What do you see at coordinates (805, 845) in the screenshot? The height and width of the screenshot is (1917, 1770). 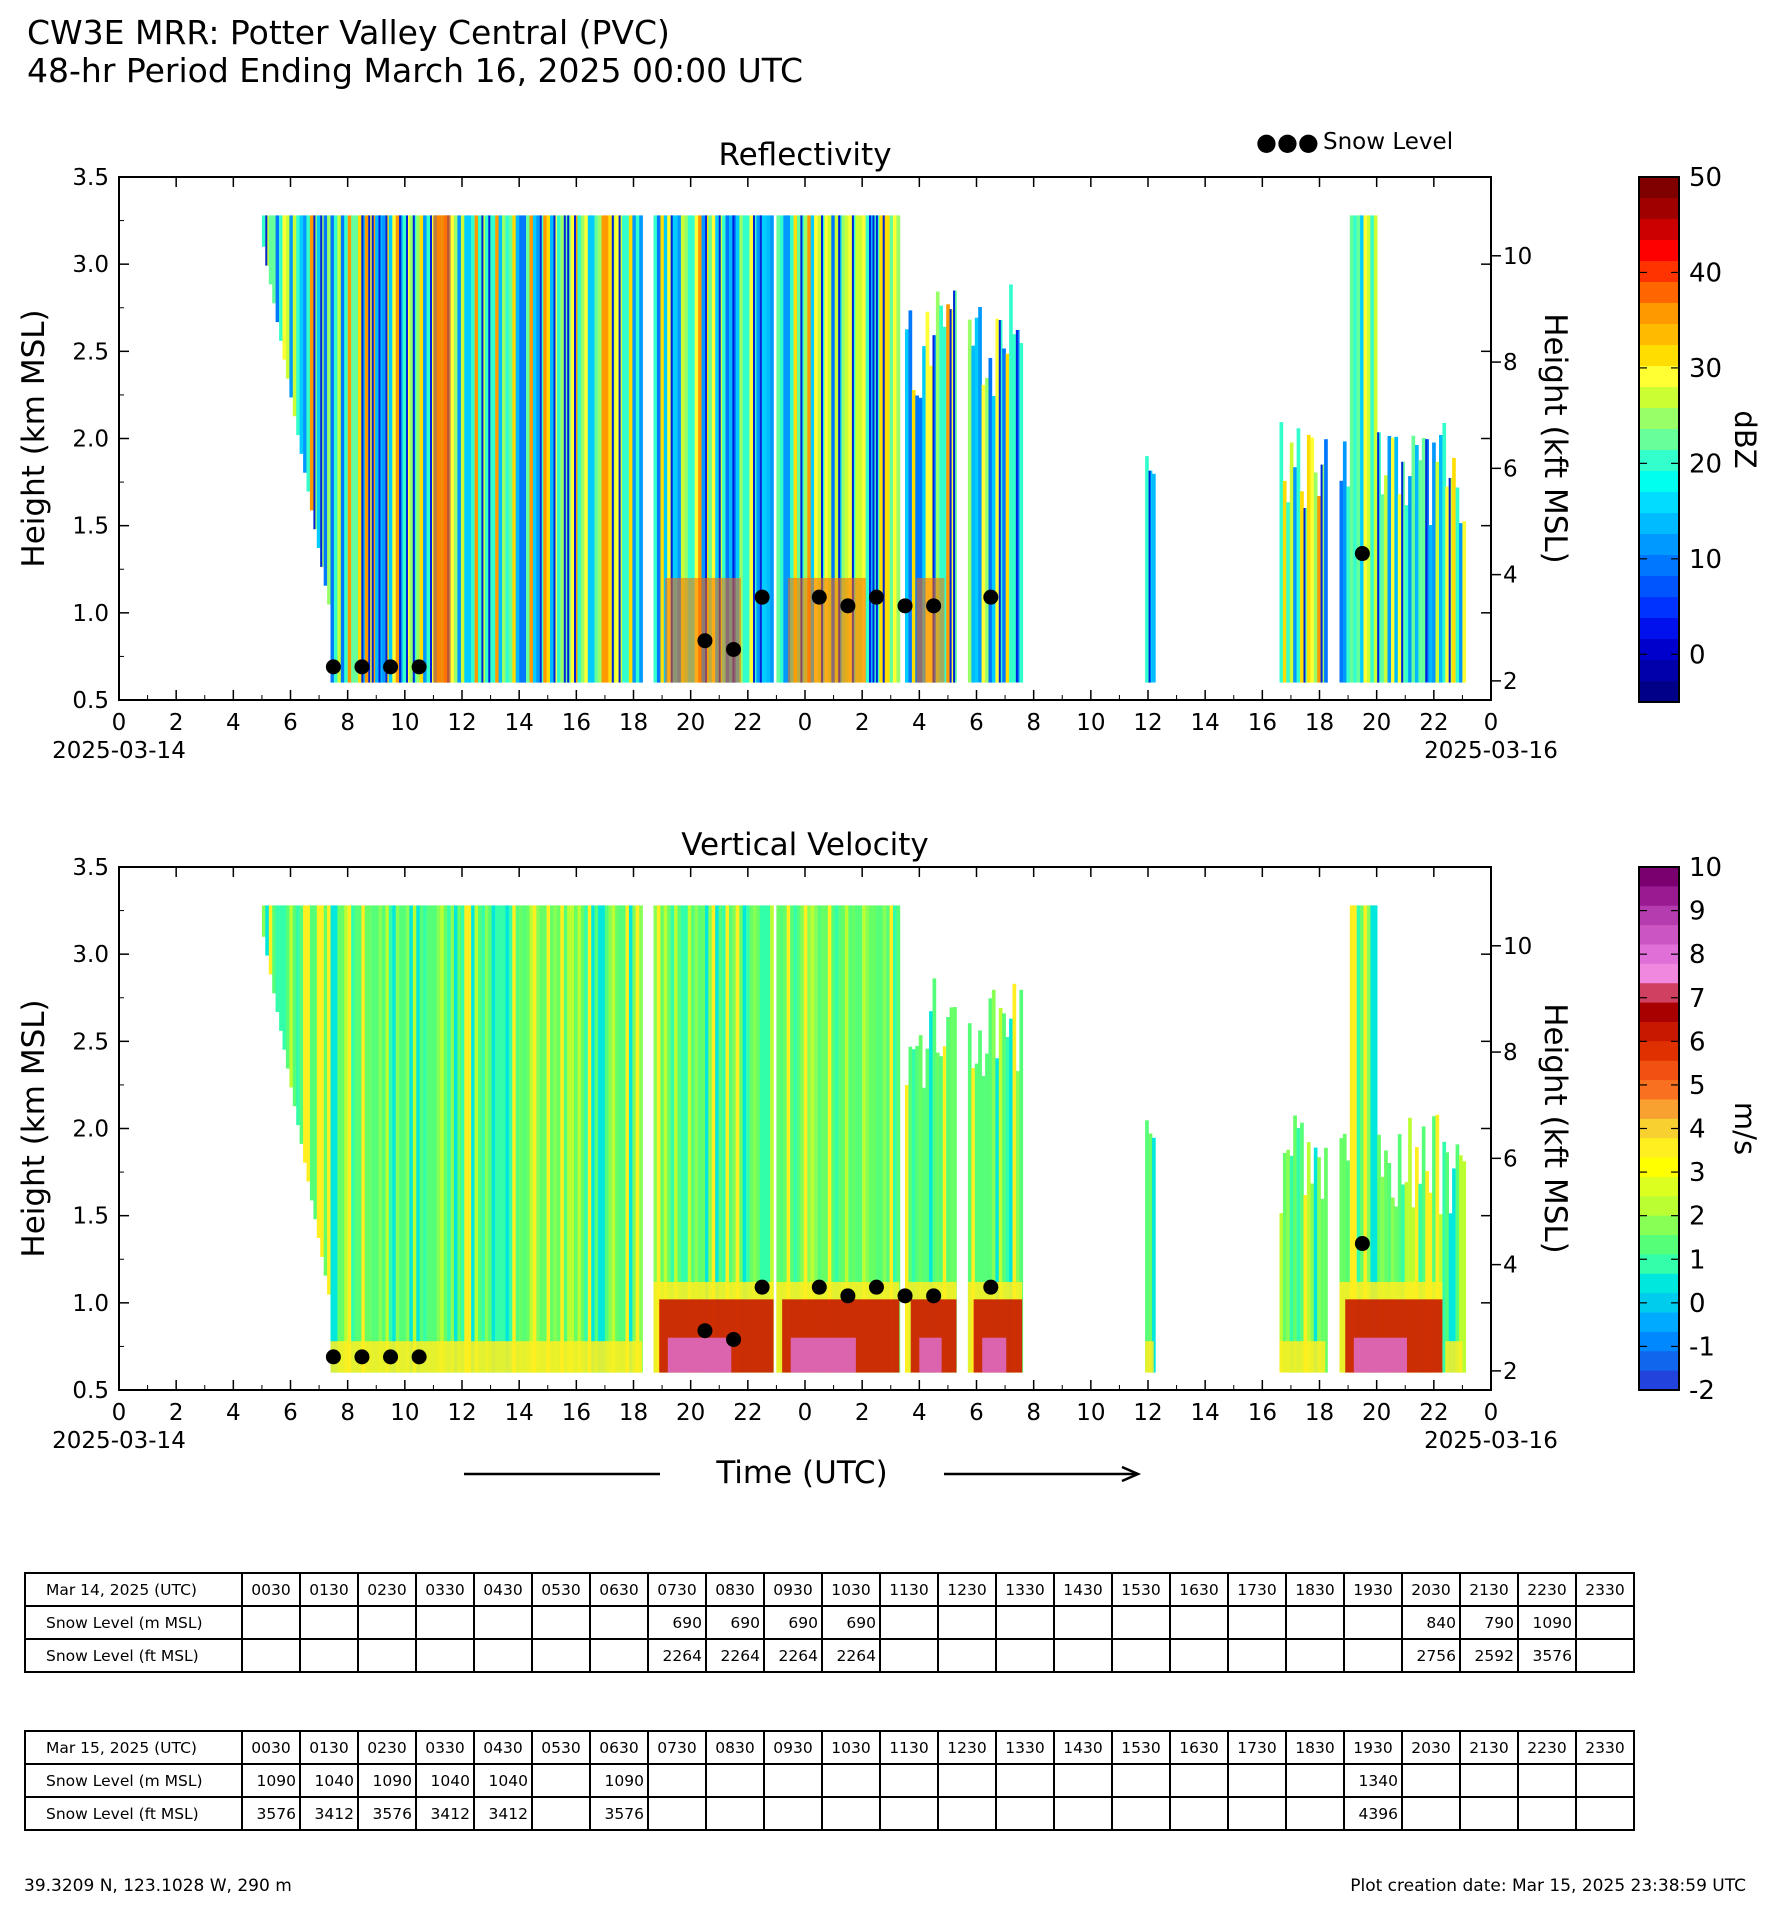 I see `velocity-title: Vertical Velocity` at bounding box center [805, 845].